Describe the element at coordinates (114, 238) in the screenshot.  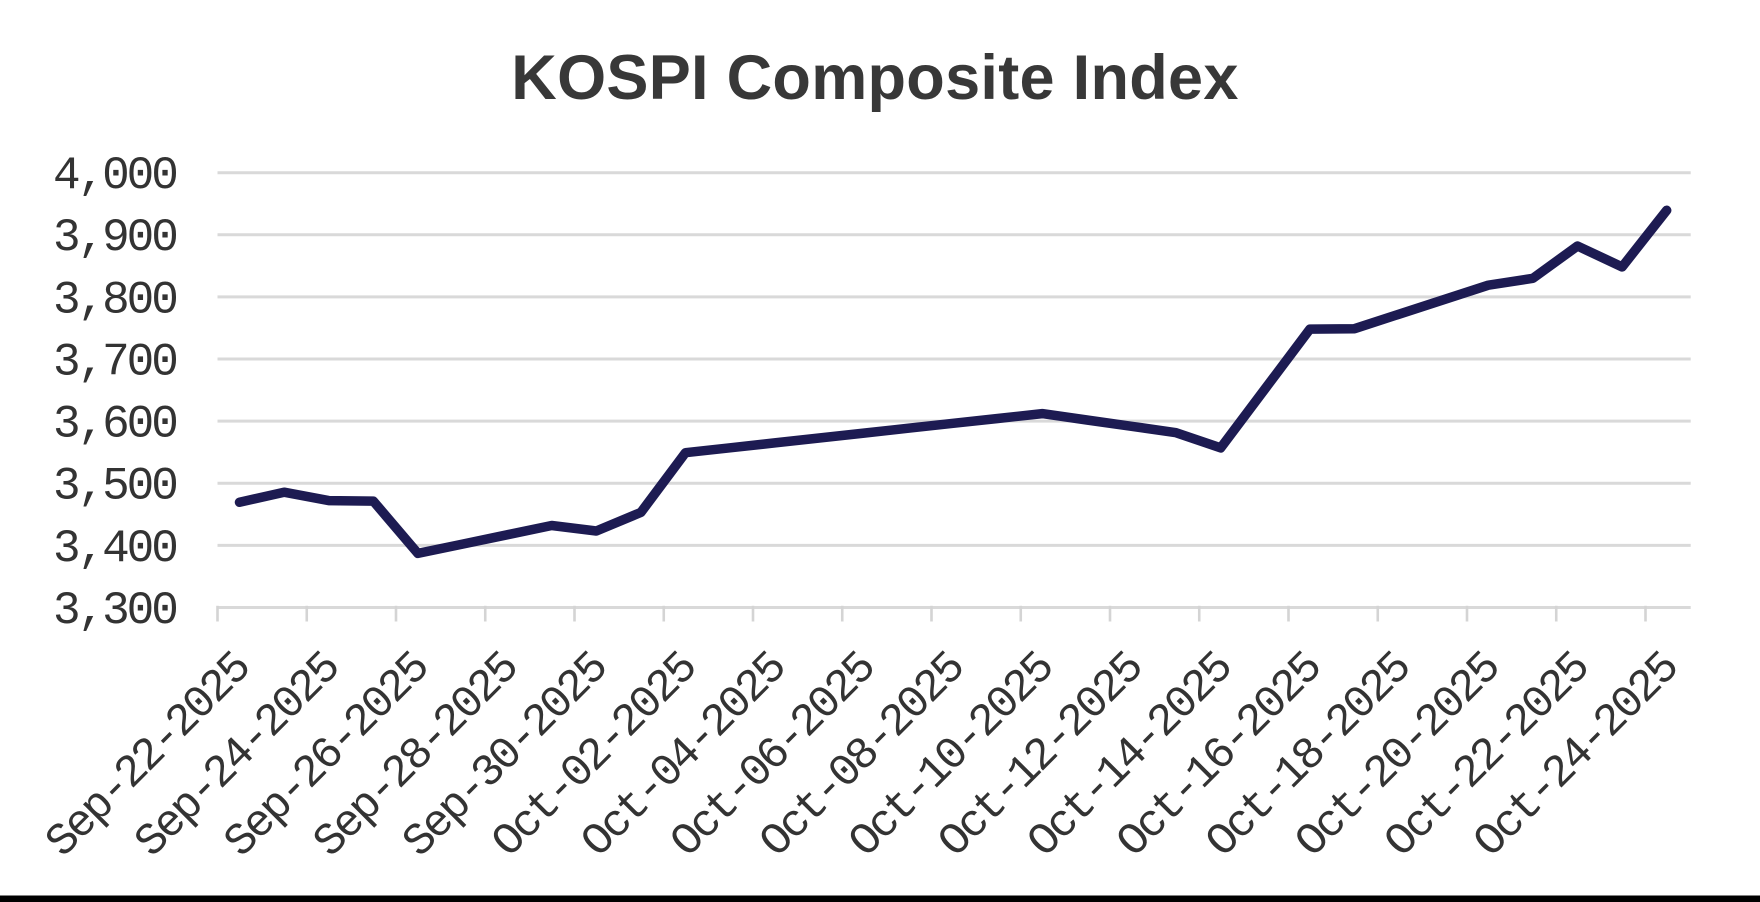
I see `svg-text: 3,900` at that location.